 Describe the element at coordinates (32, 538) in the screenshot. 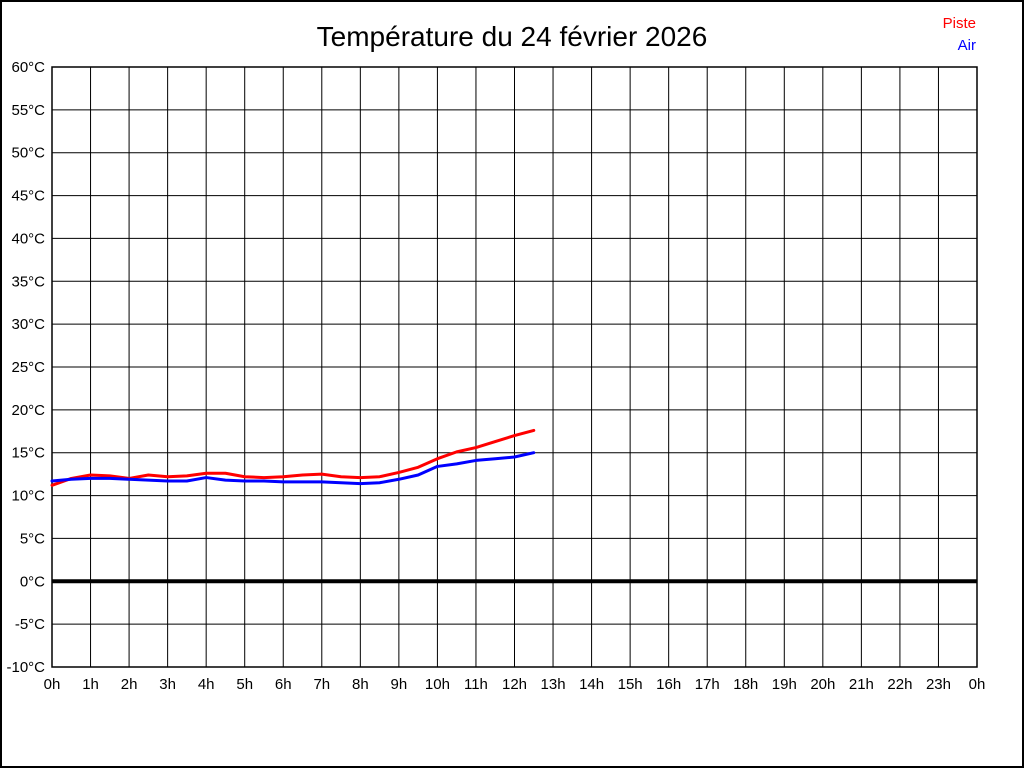

I see `y-tick-label: 5°C` at that location.